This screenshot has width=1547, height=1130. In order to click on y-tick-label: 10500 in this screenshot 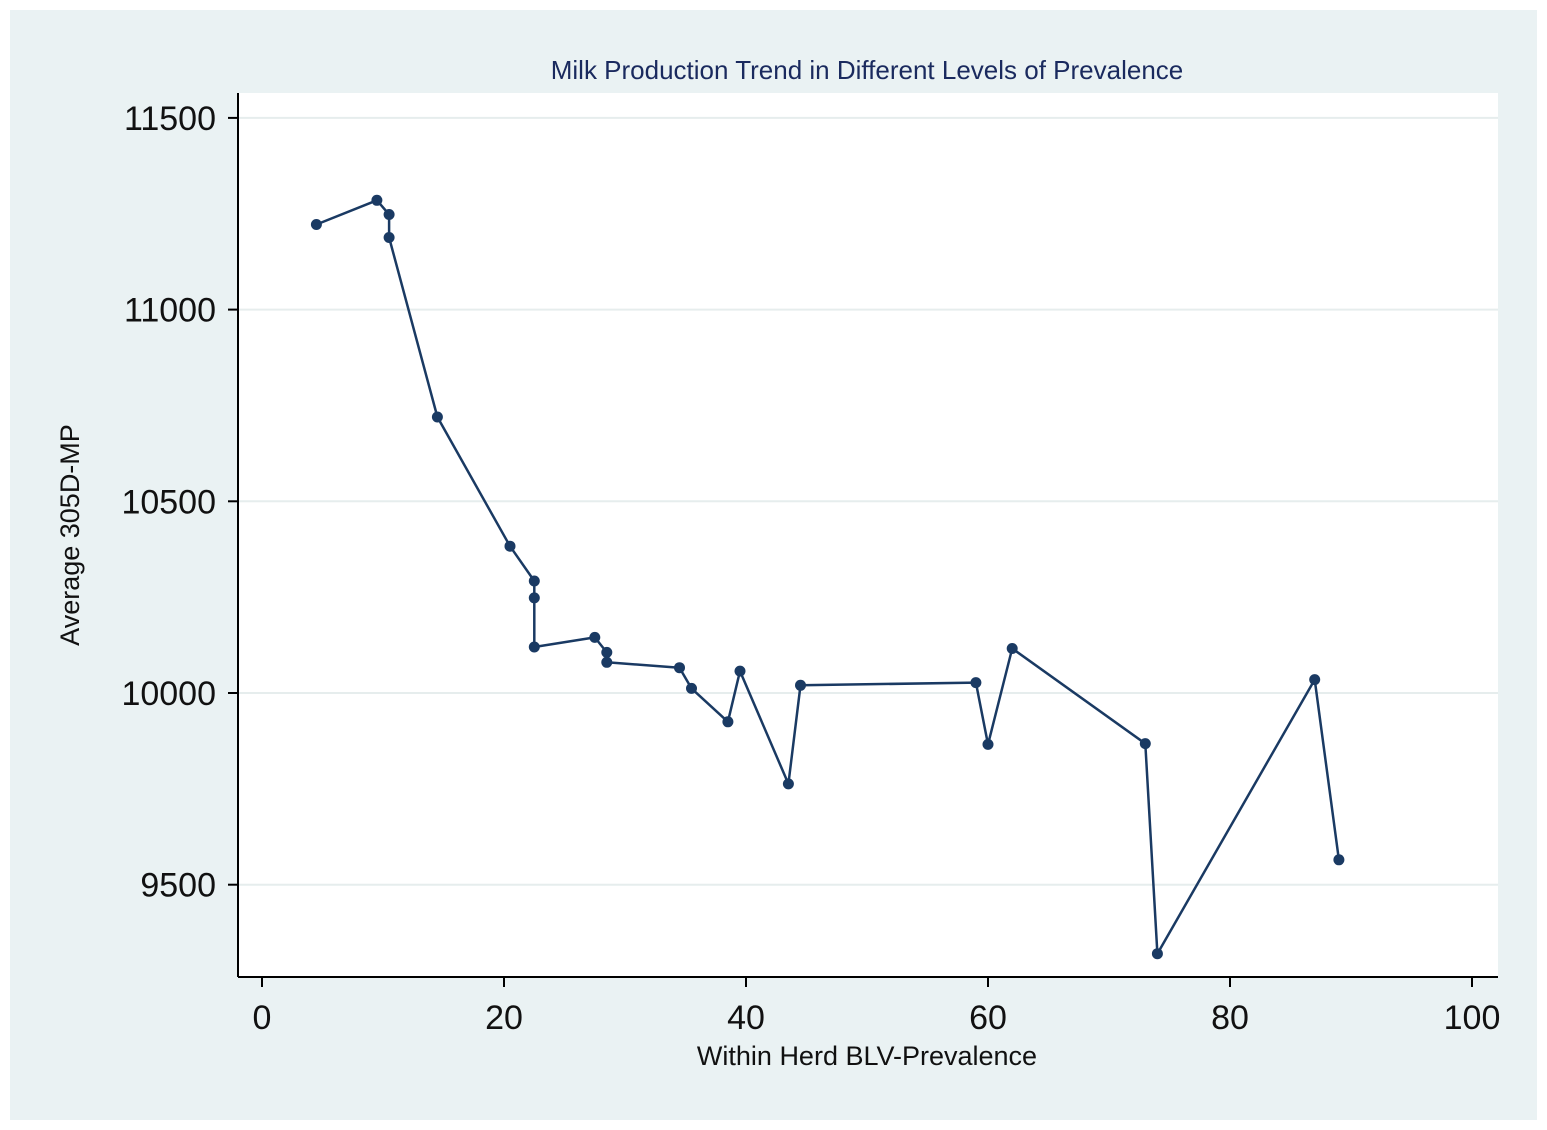, I will do `click(168, 502)`.